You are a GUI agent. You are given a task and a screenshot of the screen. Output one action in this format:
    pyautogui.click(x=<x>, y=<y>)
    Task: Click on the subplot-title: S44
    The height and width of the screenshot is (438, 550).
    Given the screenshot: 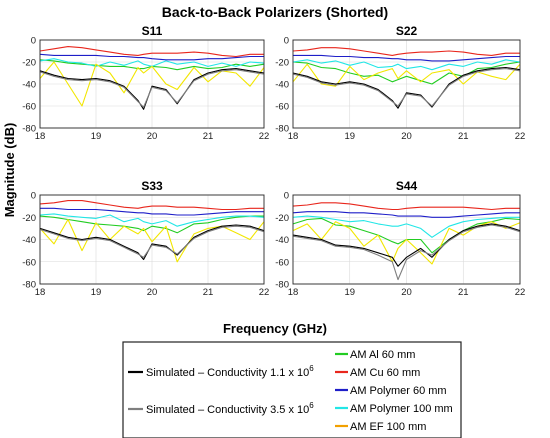 What is the action you would take?
    pyautogui.click(x=407, y=186)
    